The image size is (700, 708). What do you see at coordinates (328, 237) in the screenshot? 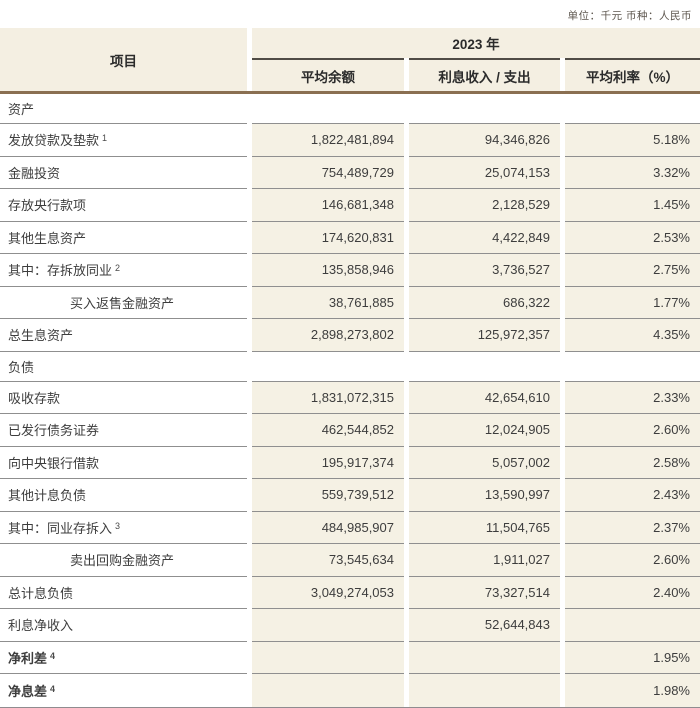
I see `cell-average-balance: 174,620,831` at bounding box center [328, 237].